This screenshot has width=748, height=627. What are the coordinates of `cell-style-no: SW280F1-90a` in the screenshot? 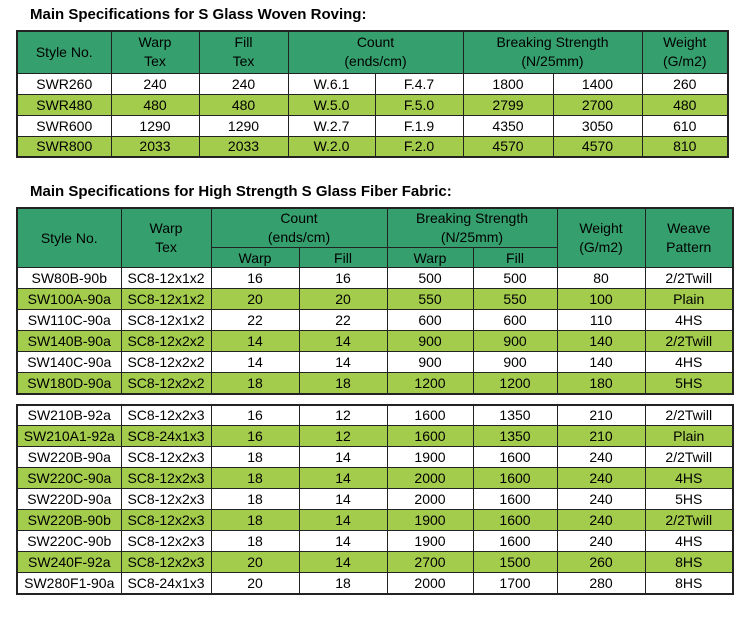 It's located at (69, 583).